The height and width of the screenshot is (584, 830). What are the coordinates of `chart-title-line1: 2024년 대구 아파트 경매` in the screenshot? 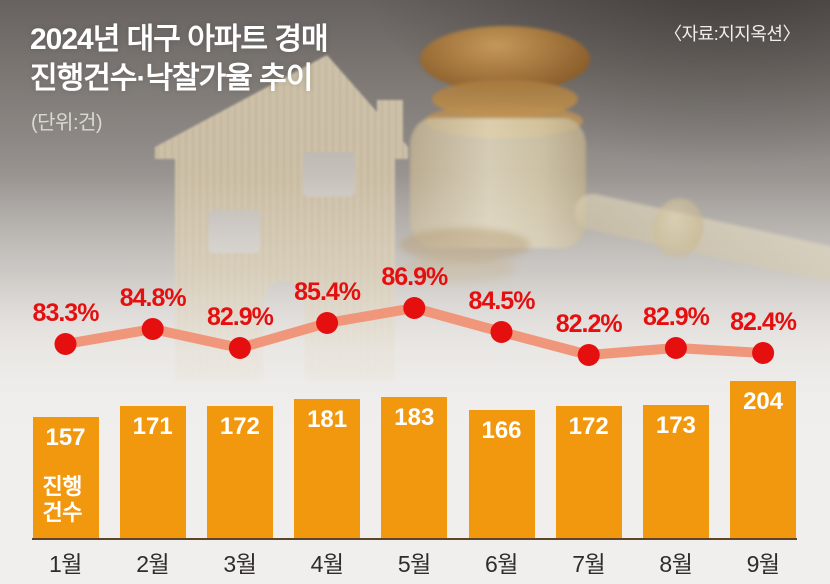 It's located at (179, 39).